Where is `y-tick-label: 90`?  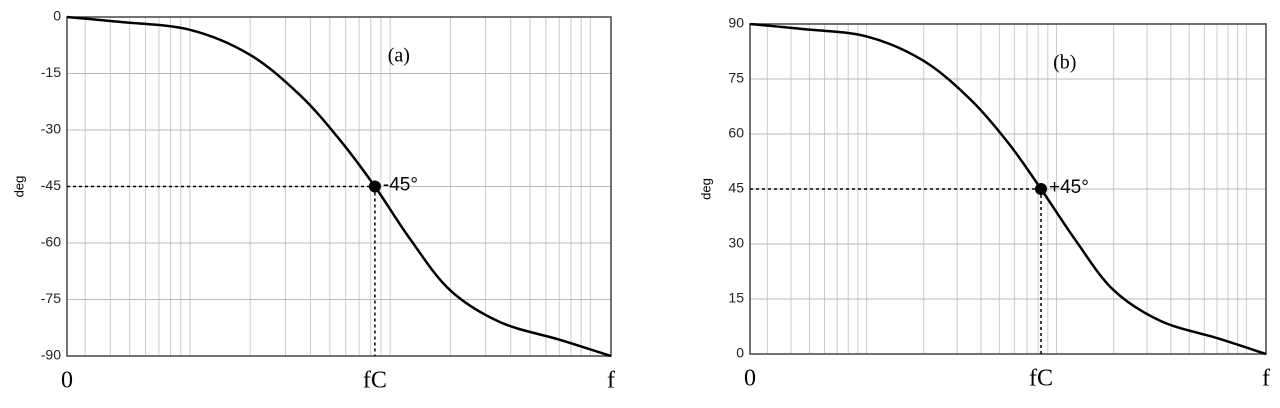
y-tick-label: 90 is located at coordinates (736, 23).